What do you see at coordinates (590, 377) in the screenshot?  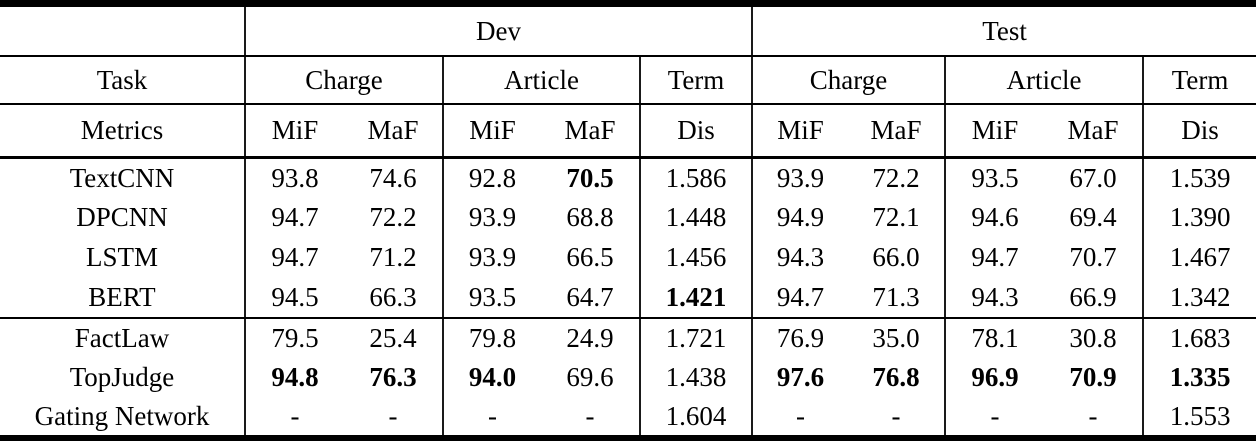 I see `value-cell: 69.6` at bounding box center [590, 377].